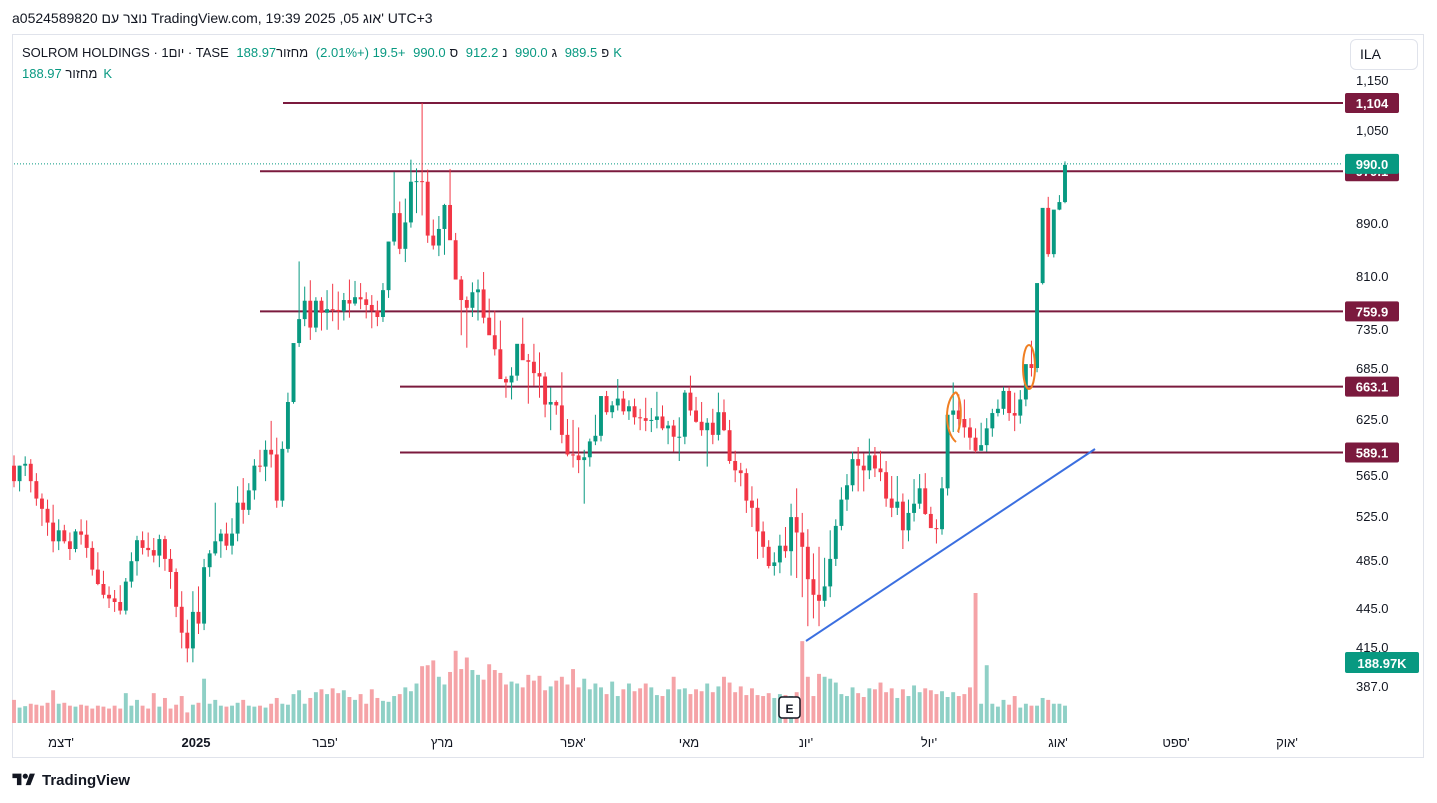 This screenshot has height=803, width=1437. Describe the element at coordinates (539, 658) in the screenshot. I see `volume-layer` at that location.